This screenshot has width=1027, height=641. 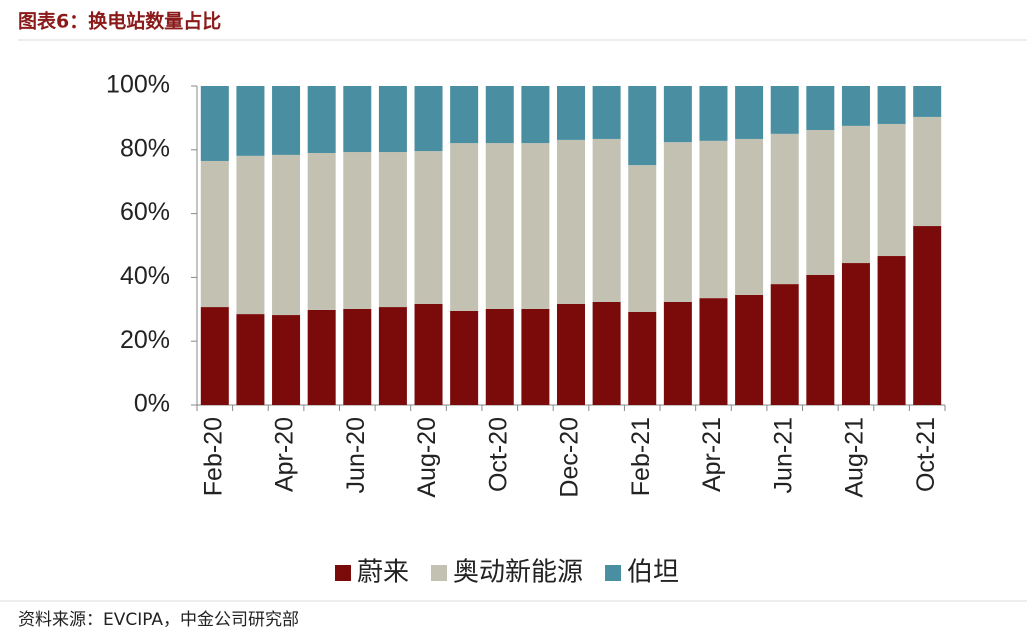 I want to click on x-tick-label: Oct-20, so click(x=498, y=454).